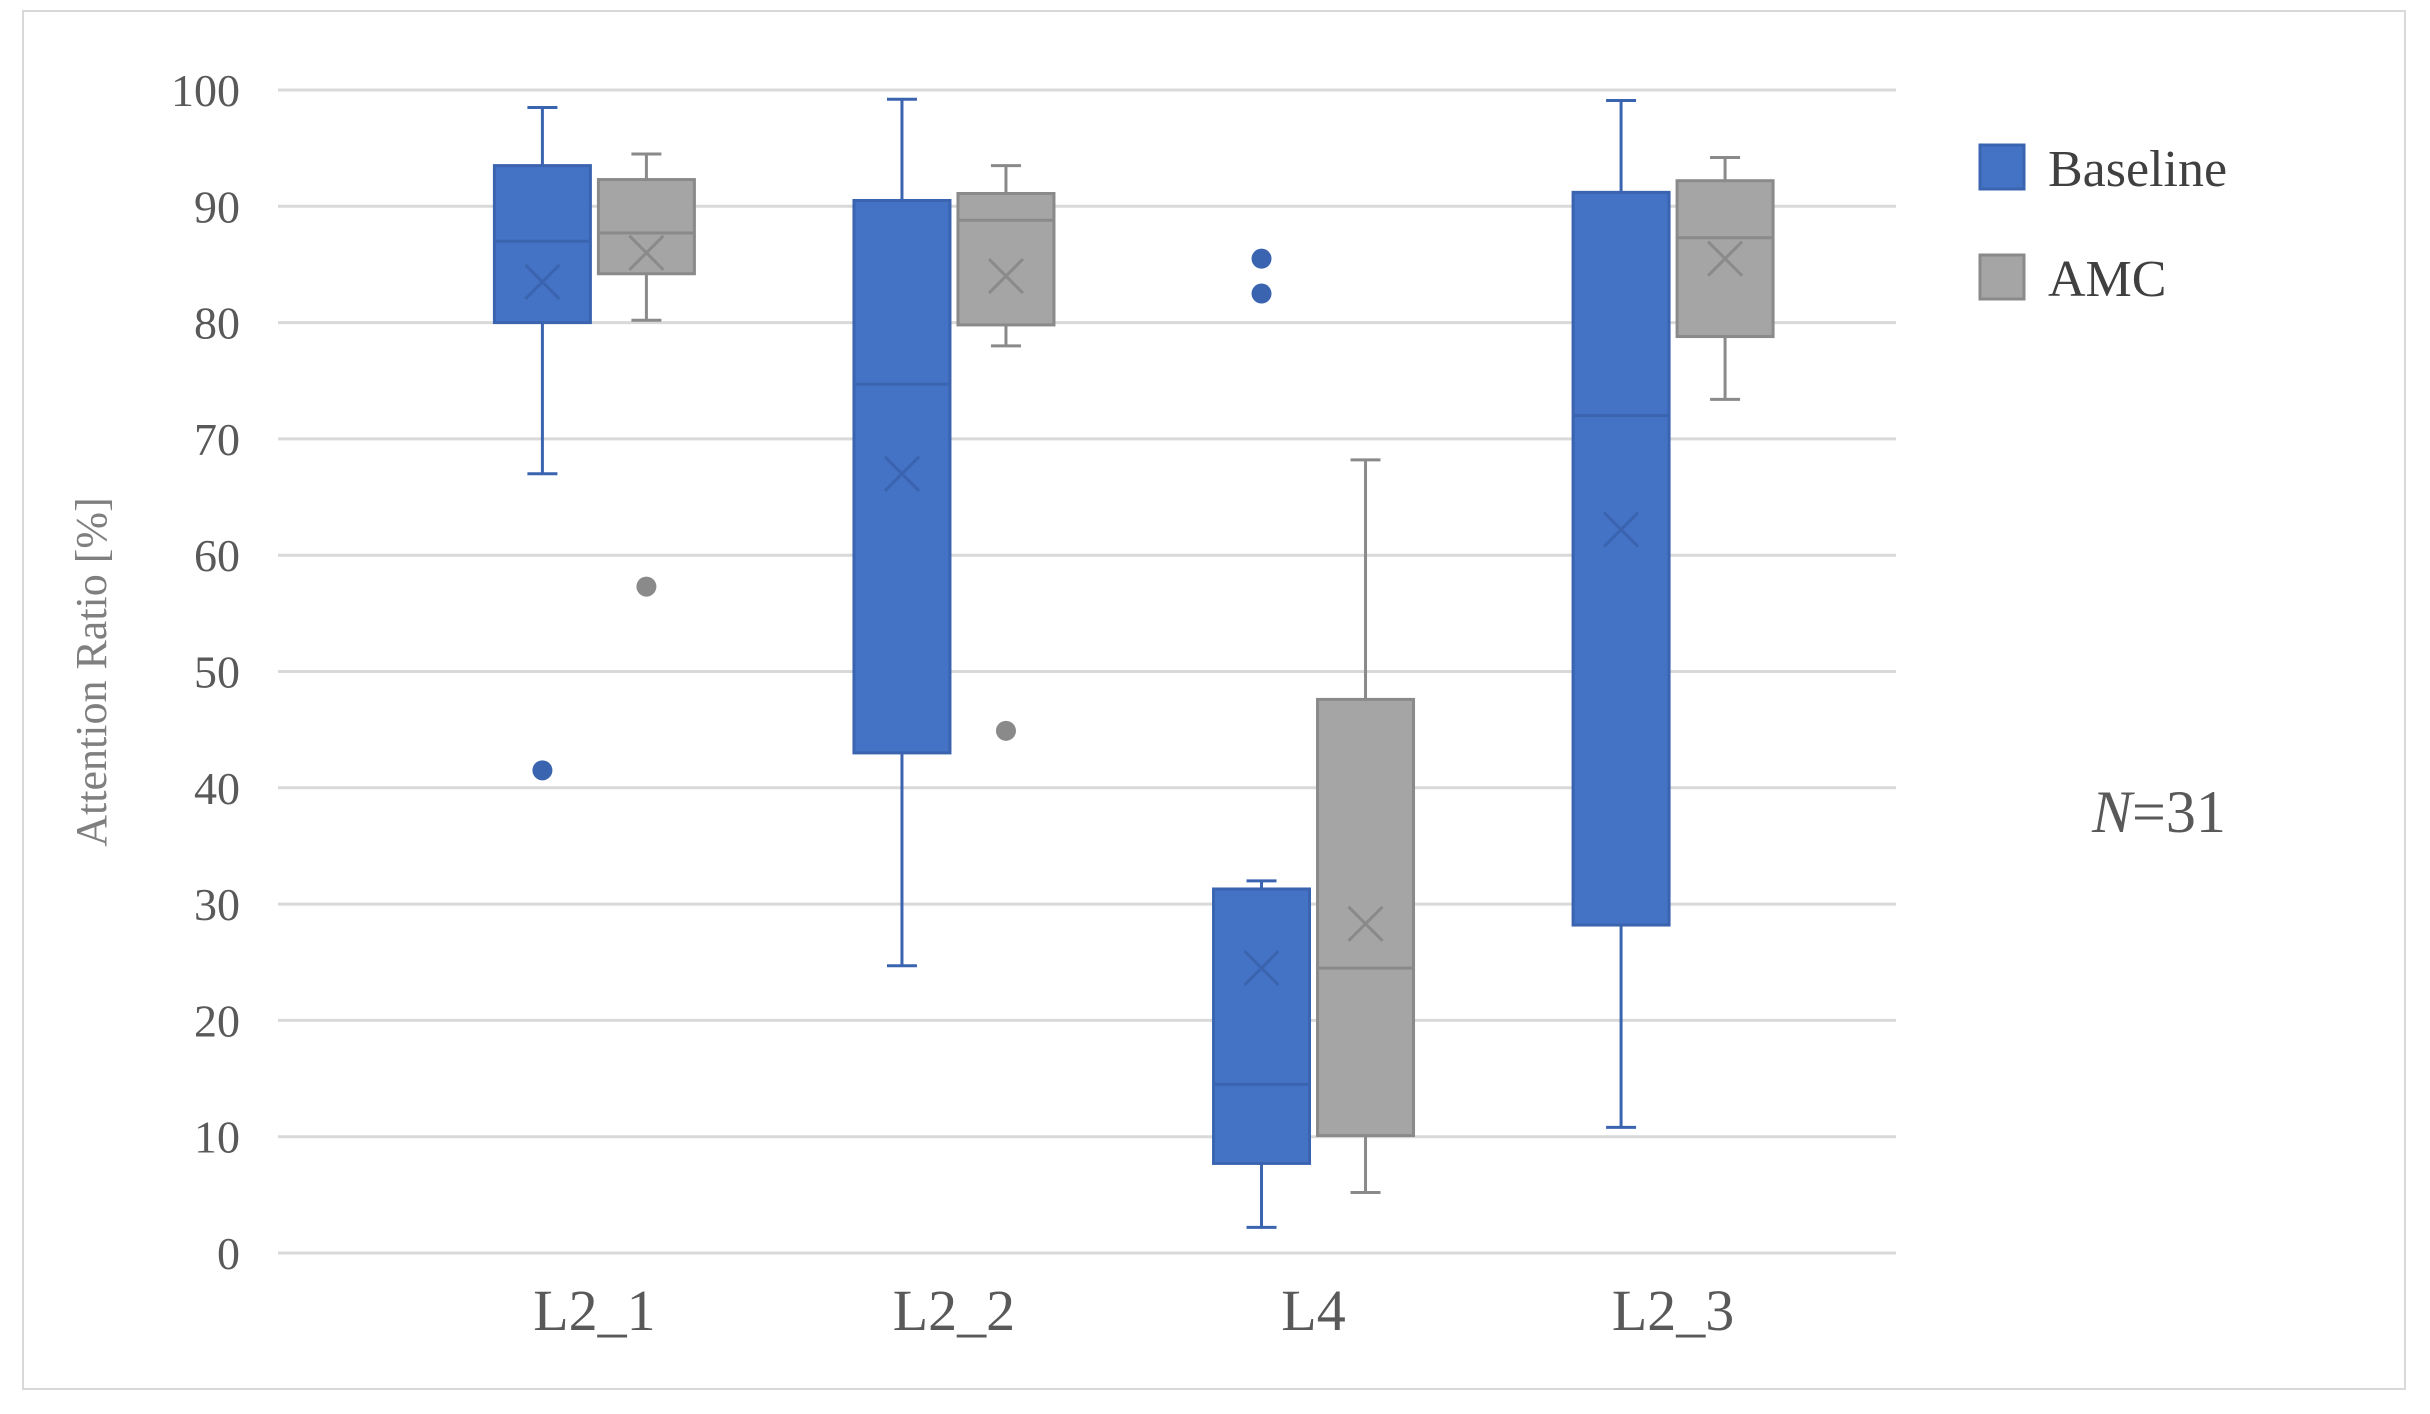 The height and width of the screenshot is (1414, 2430). What do you see at coordinates (1262, 738) in the screenshot?
I see `box-baseline-l4` at bounding box center [1262, 738].